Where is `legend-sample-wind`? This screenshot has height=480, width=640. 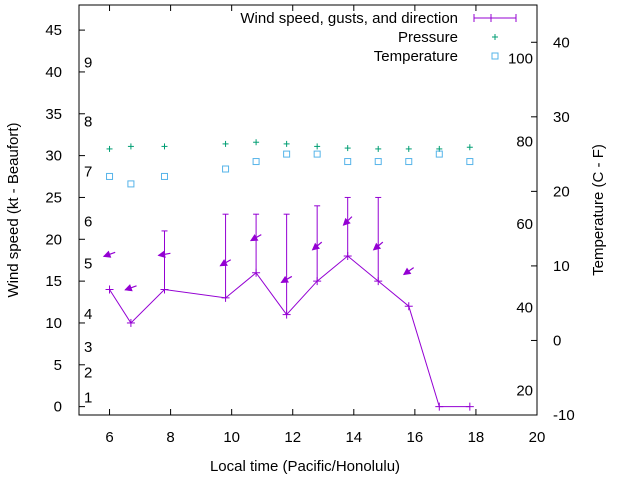 legend-sample-wind is located at coordinates (495, 18).